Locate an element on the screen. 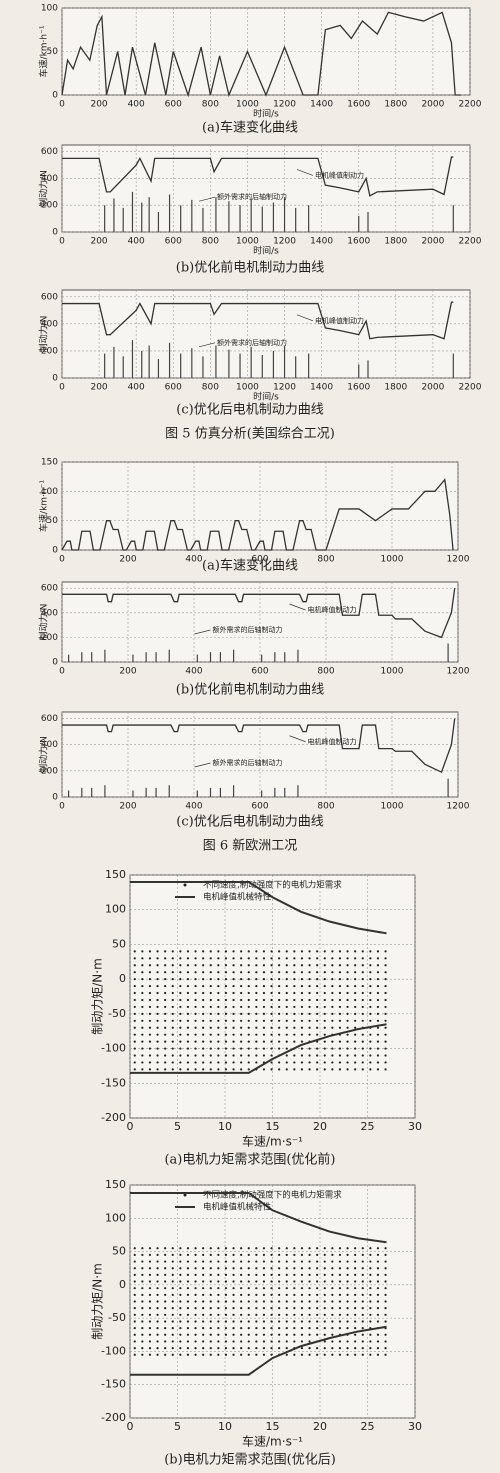  x-tick-label: 1600 is located at coordinates (358, 388).